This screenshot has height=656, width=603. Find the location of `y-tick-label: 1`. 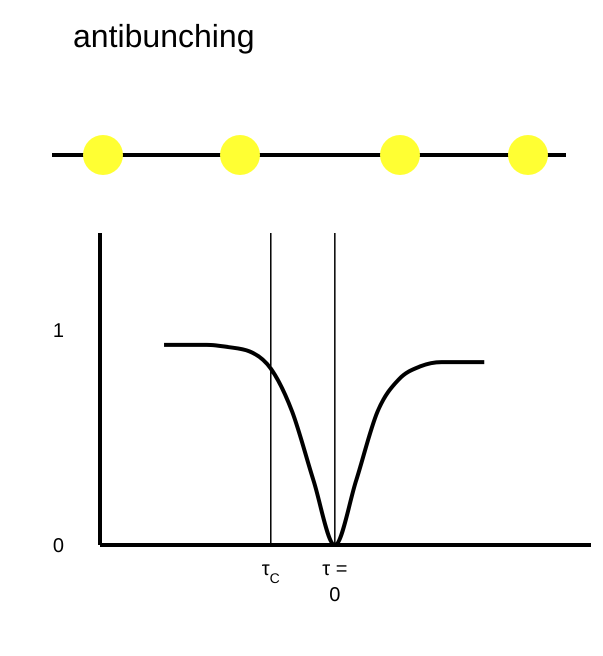

y-tick-label: 1 is located at coordinates (58, 331).